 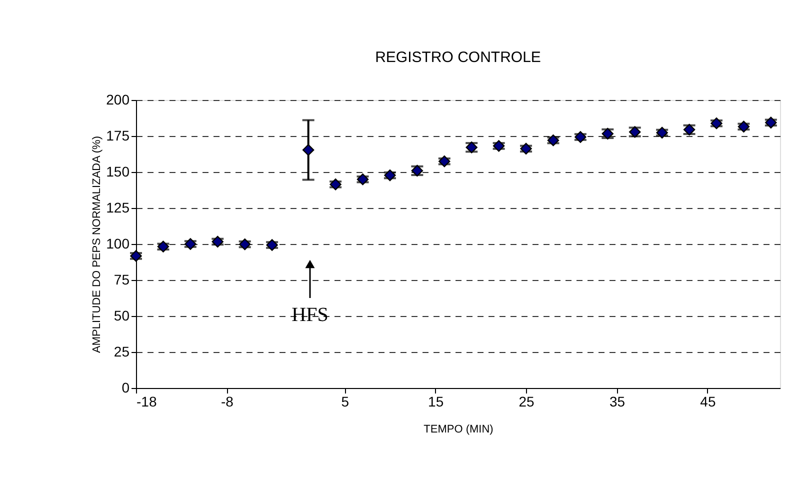 I want to click on y-tick-label: 50, so click(x=122, y=316).